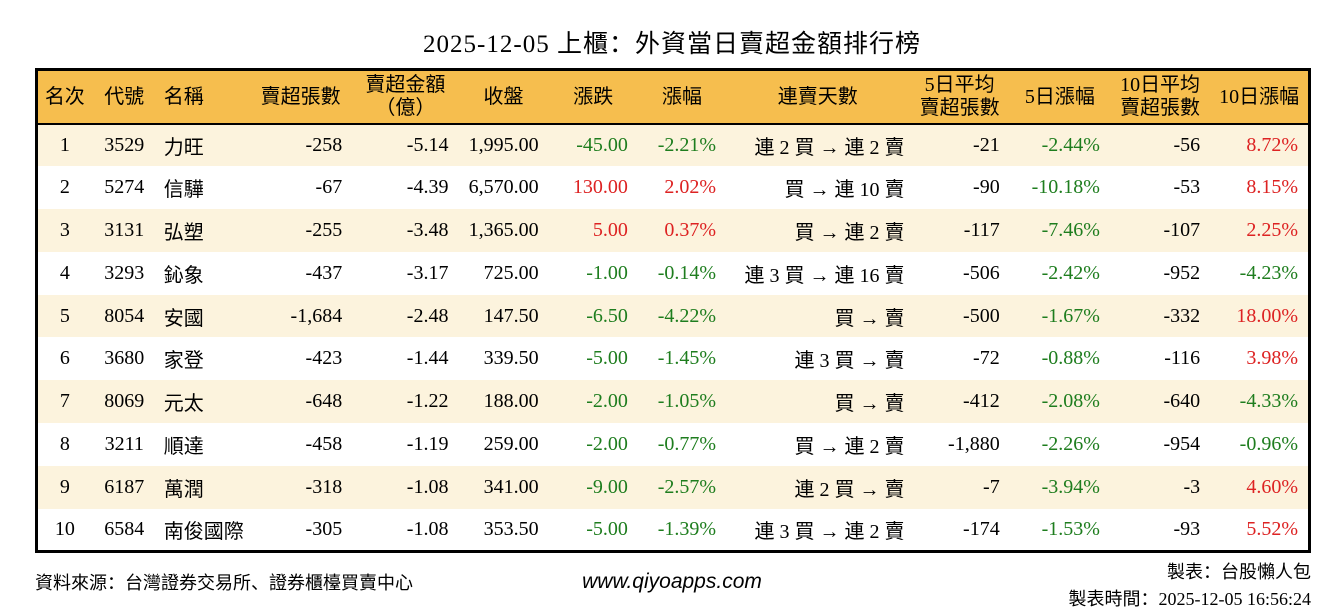 Image resolution: width=1344 pixels, height=612 pixels. What do you see at coordinates (607, 358) in the screenshot?
I see `cell-change: -5.00` at bounding box center [607, 358].